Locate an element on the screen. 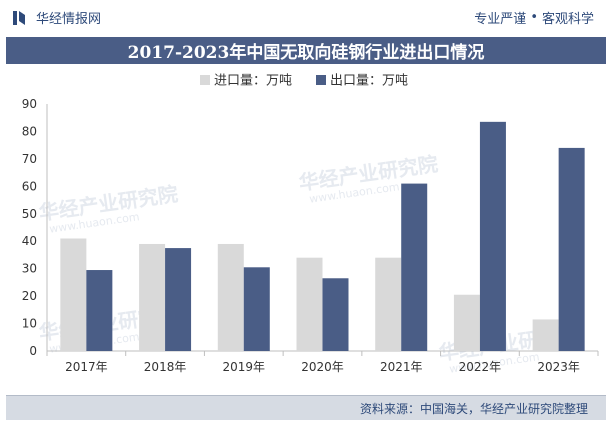 The width and height of the screenshot is (612, 423). x-tick-label: 2021年 is located at coordinates (401, 367).